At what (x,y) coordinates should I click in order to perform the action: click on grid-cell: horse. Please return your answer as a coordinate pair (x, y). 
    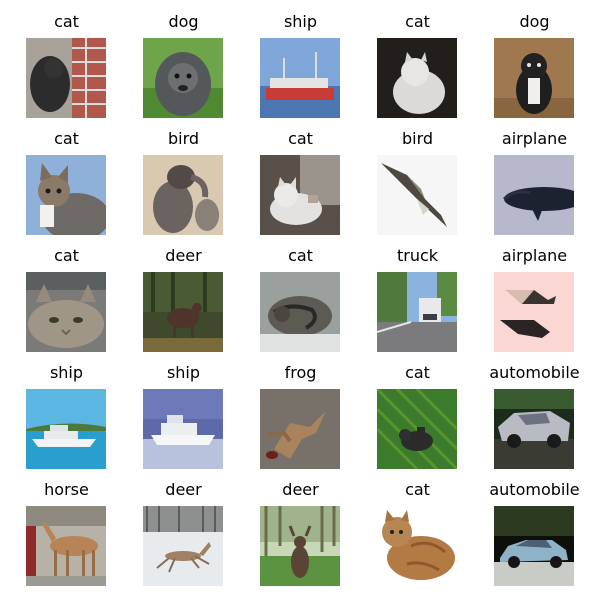
    Looking at the image, I should click on (66, 528).